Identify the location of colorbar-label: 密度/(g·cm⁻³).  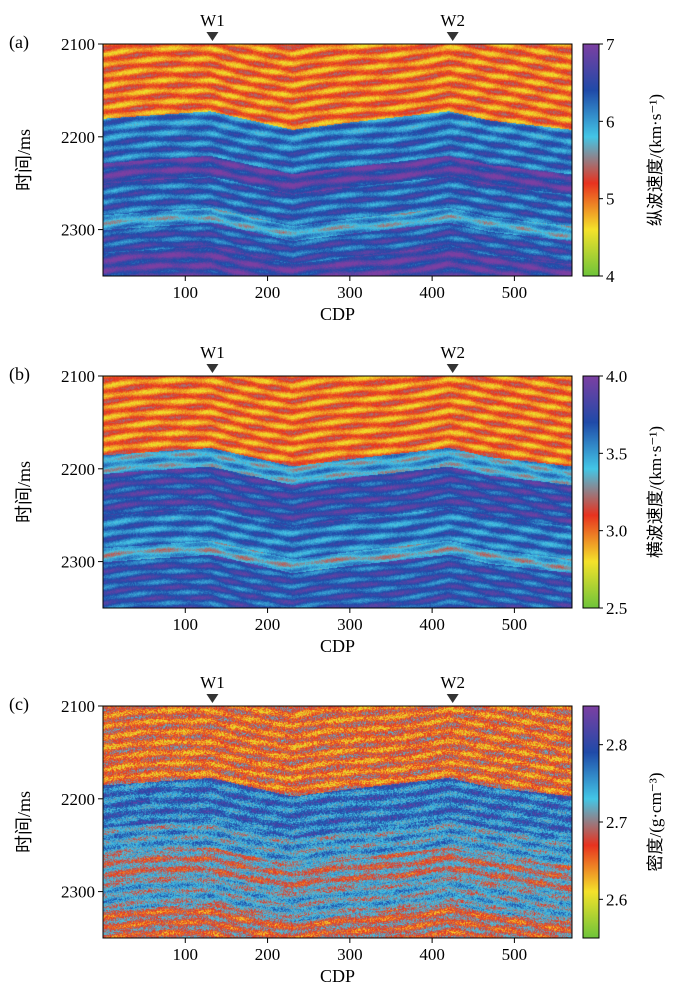
(655, 821).